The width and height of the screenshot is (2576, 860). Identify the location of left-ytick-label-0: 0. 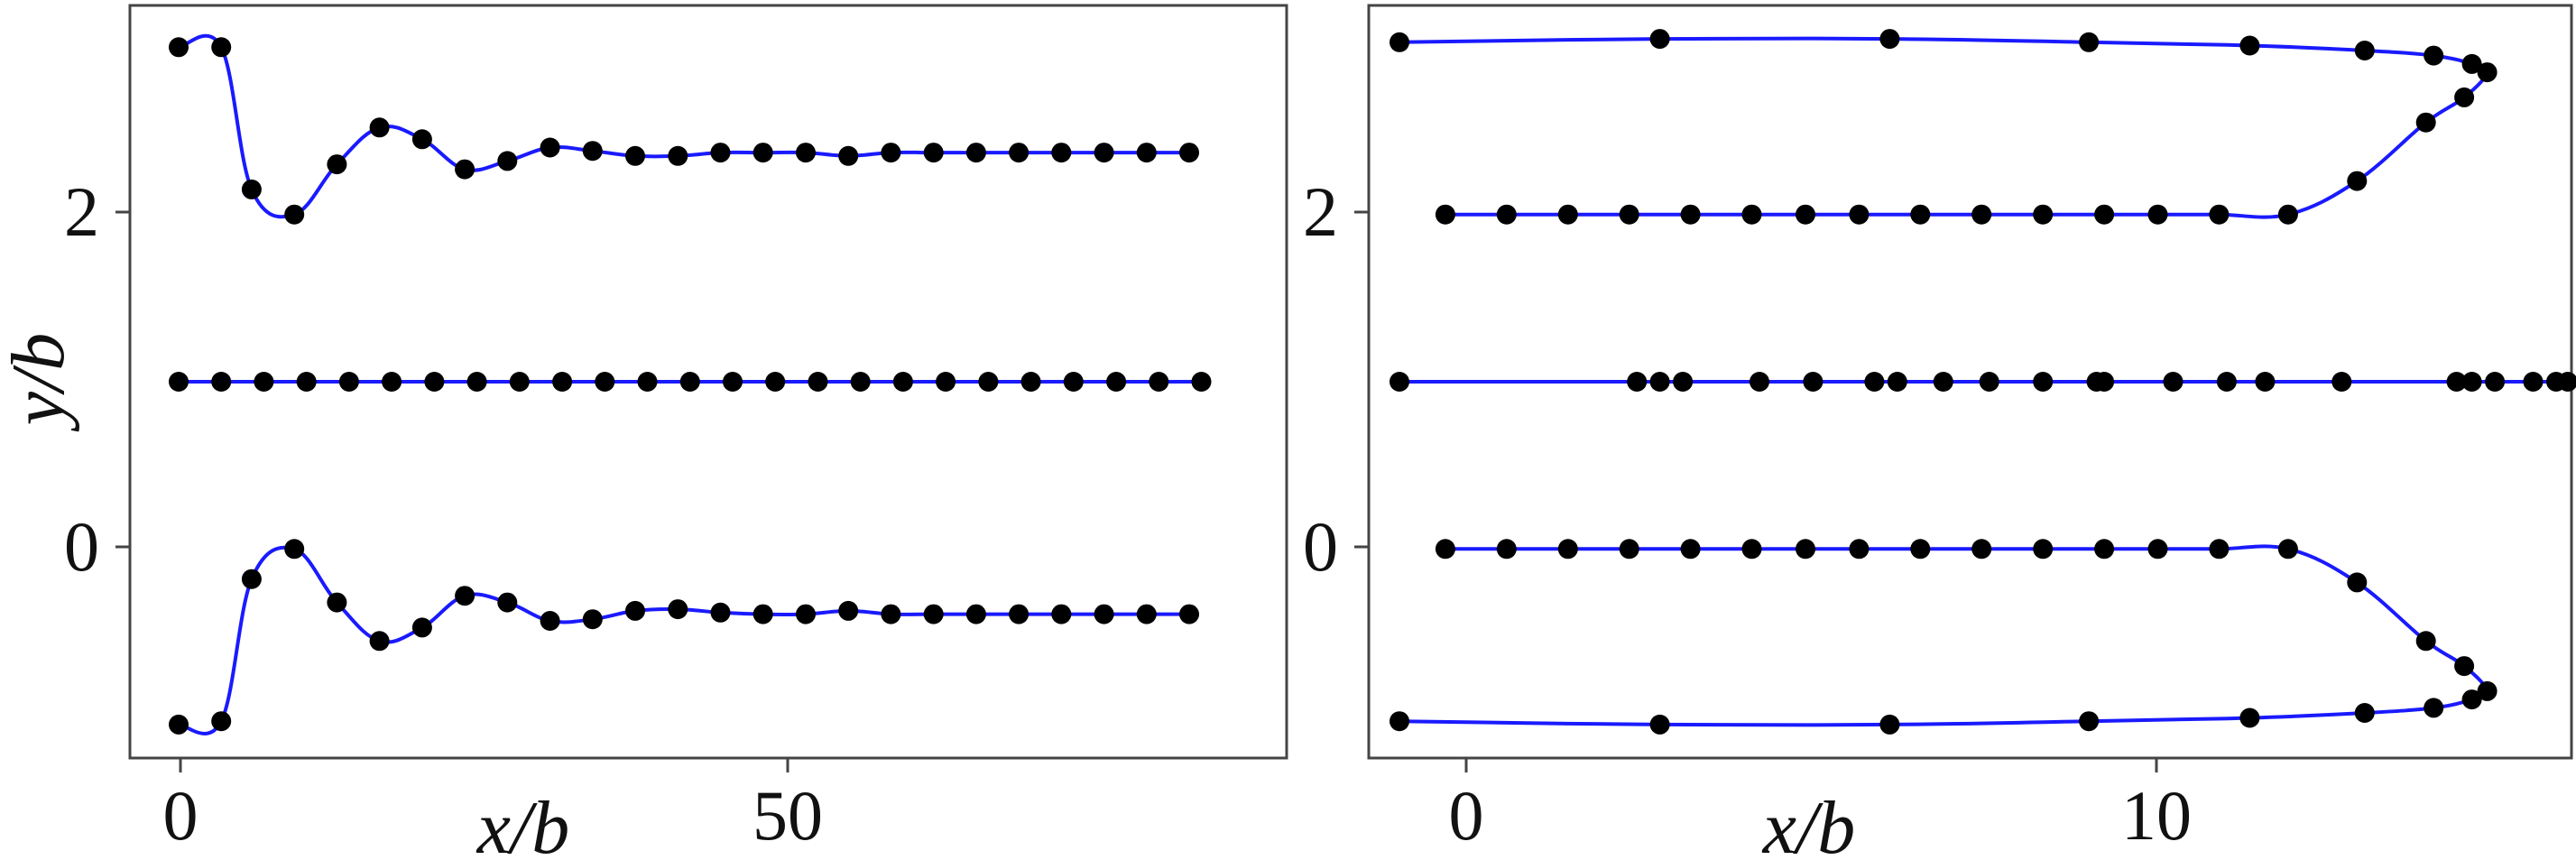
(81, 546).